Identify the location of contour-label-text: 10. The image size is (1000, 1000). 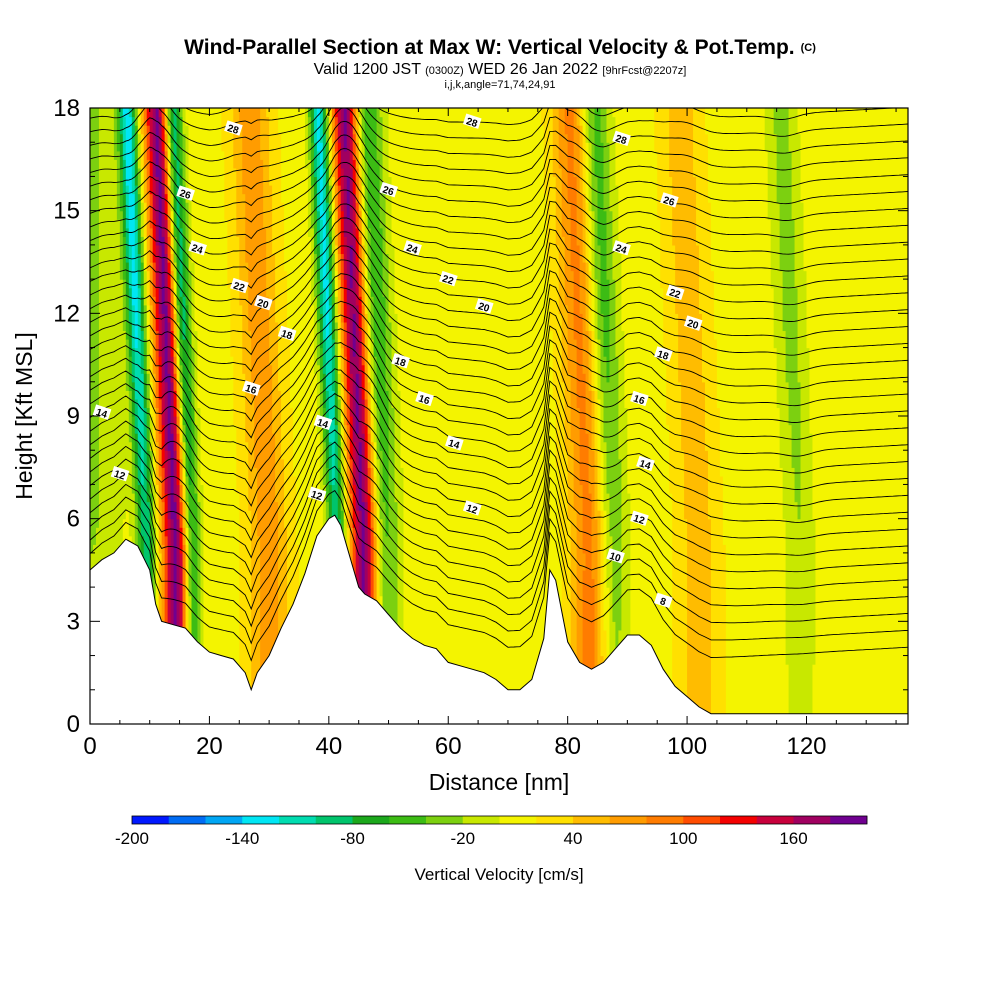
(615, 558).